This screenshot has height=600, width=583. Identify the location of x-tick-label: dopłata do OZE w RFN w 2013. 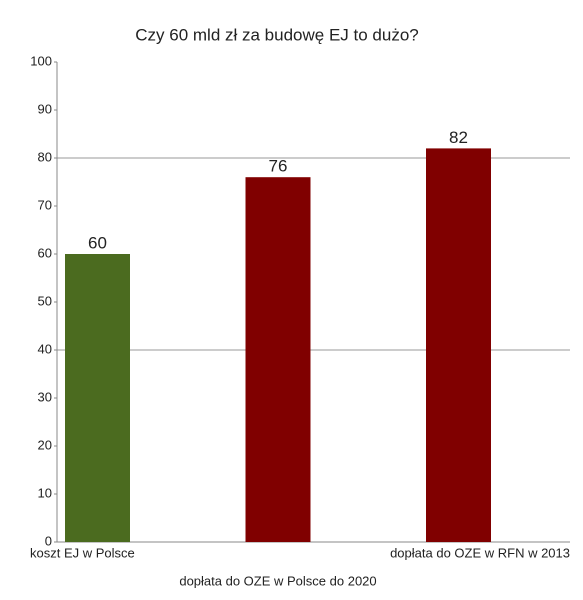
(480, 552).